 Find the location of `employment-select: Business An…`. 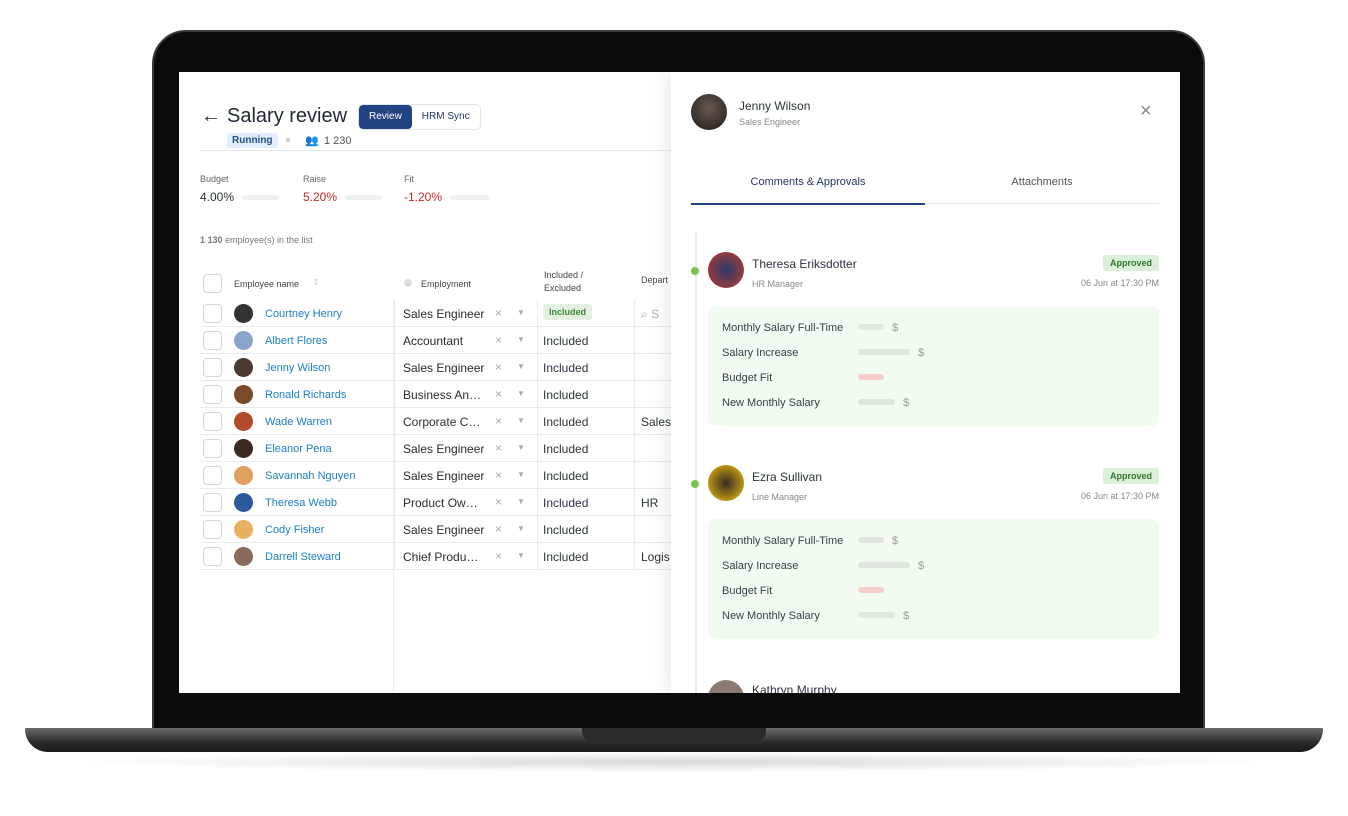

employment-select: Business An… is located at coordinates (442, 395).